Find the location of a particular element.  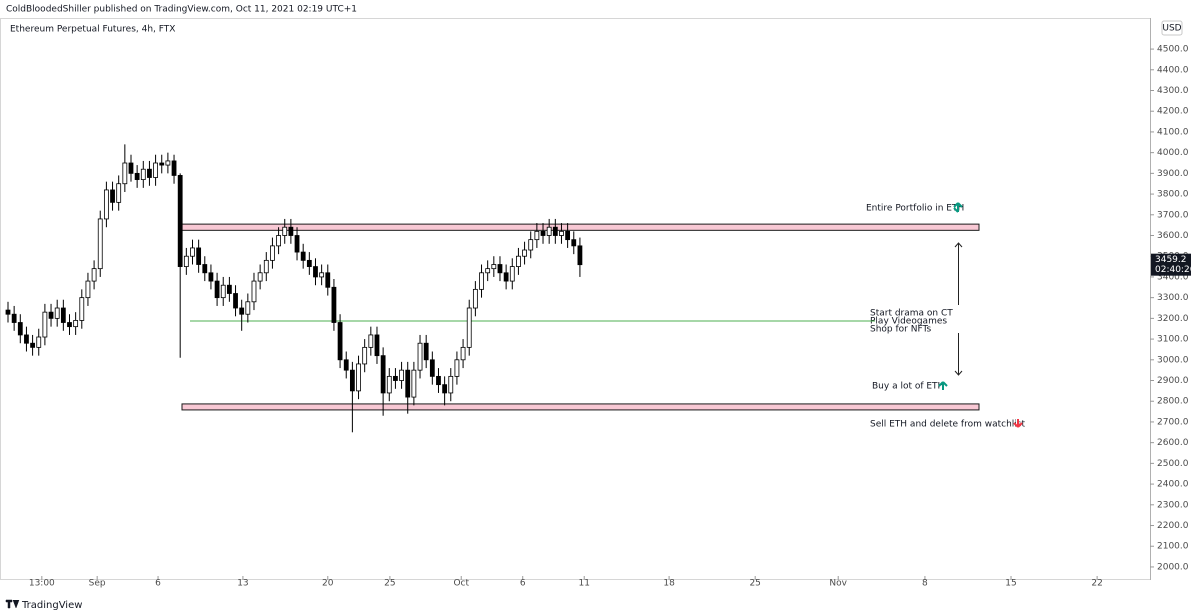

y-tick-label: 2900.0 is located at coordinates (1173, 381).